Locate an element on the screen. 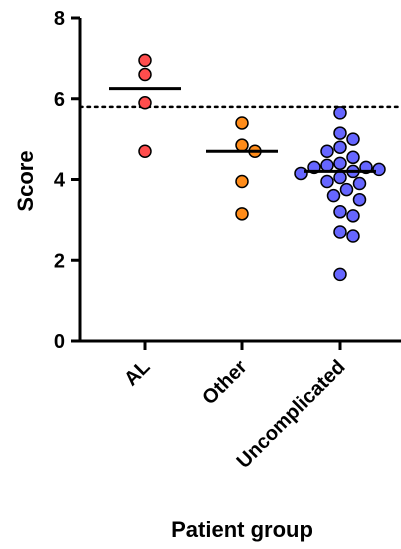 The image size is (401, 549). x-tick-label: AL is located at coordinates (137, 373).